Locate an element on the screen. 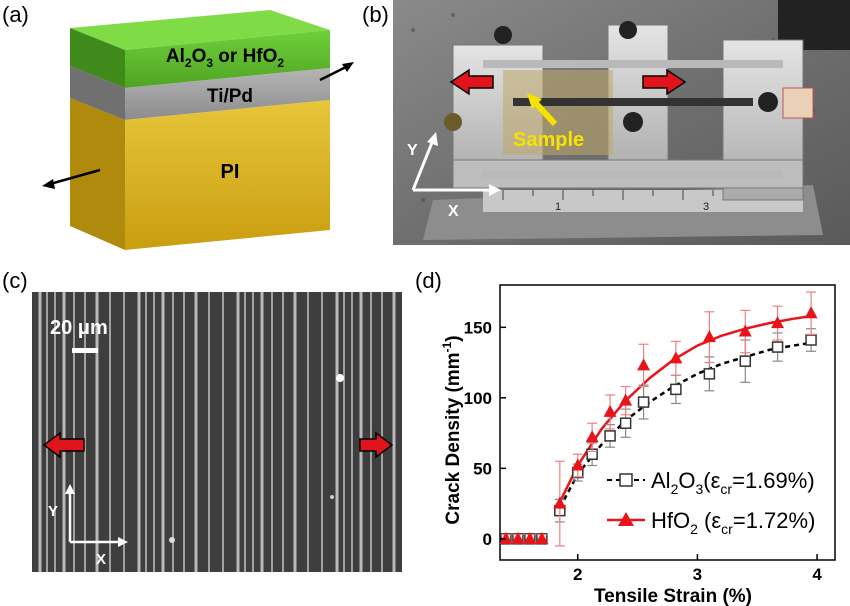  y-tick-label: 100 is located at coordinates (478, 398).